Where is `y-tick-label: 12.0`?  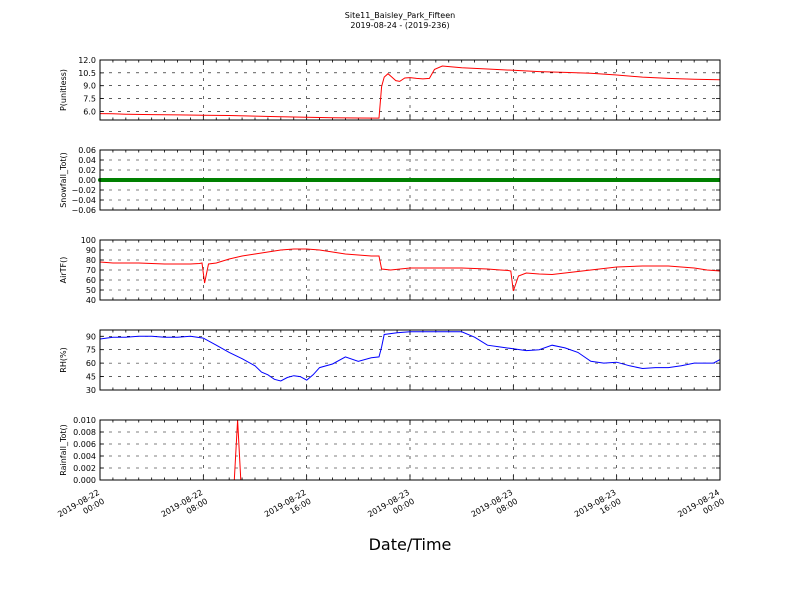
y-tick-label: 12.0 is located at coordinates (87, 60).